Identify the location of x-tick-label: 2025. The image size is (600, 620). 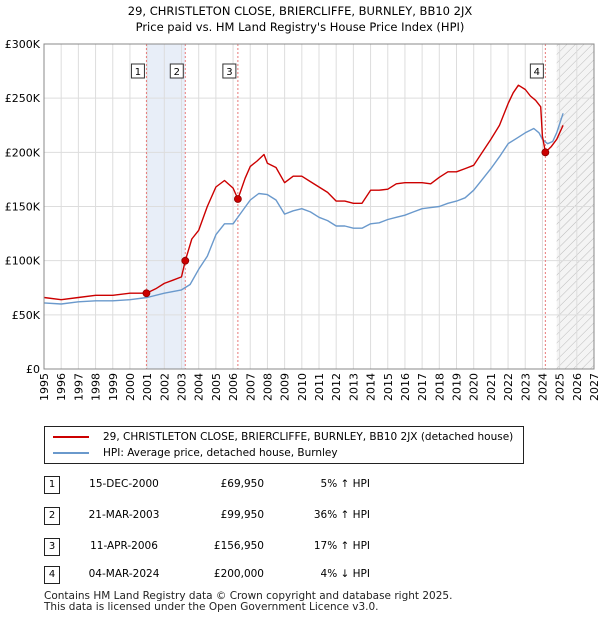
(560, 387).